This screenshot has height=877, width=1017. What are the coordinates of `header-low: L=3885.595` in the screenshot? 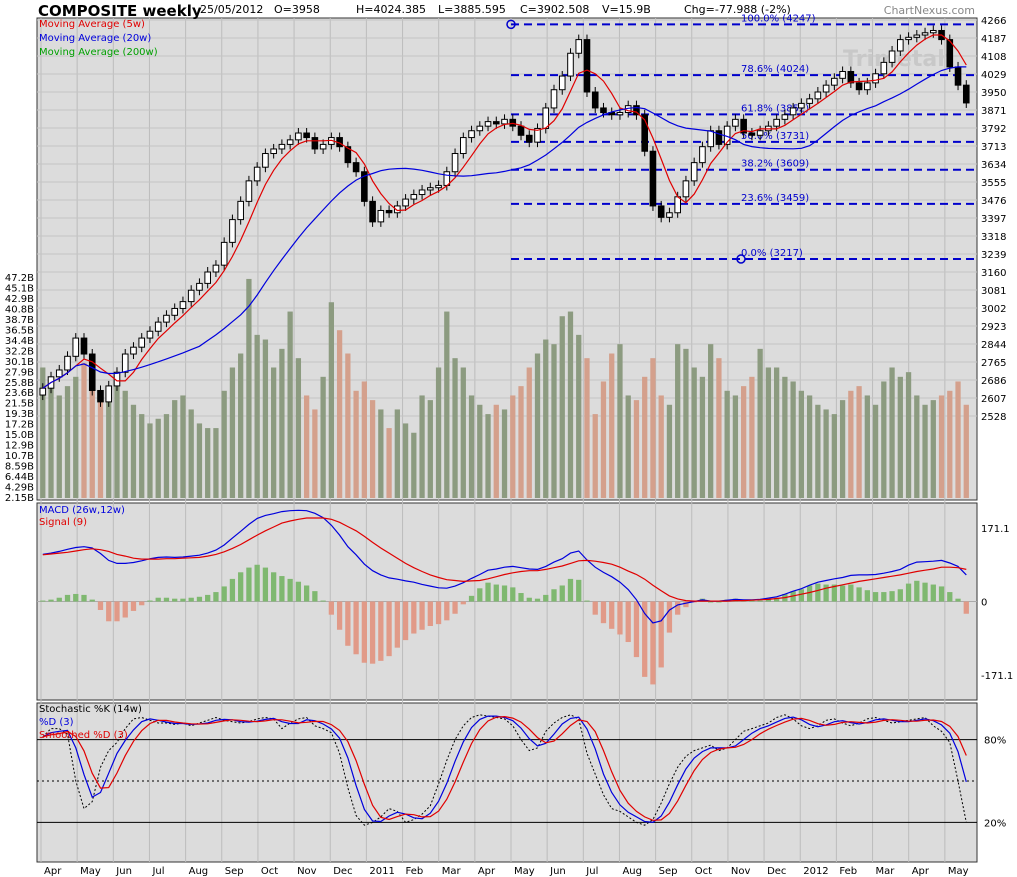 It's located at (472, 9).